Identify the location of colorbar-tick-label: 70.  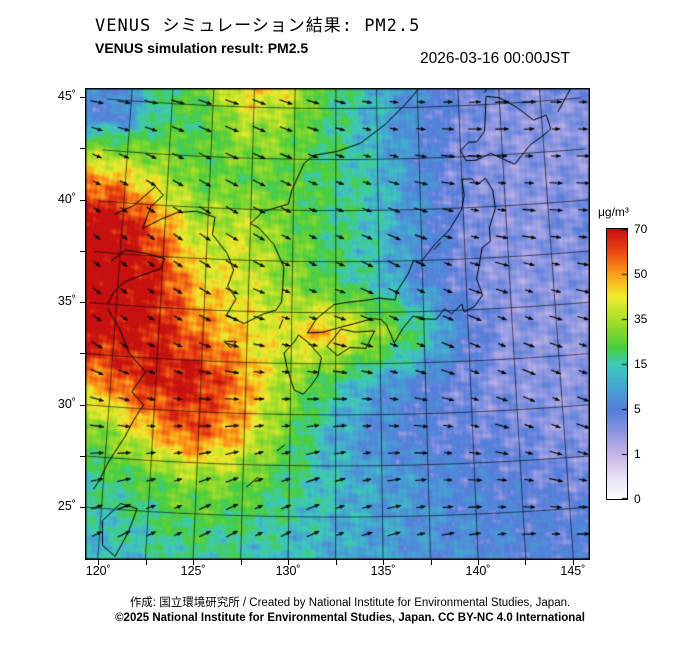
(641, 229).